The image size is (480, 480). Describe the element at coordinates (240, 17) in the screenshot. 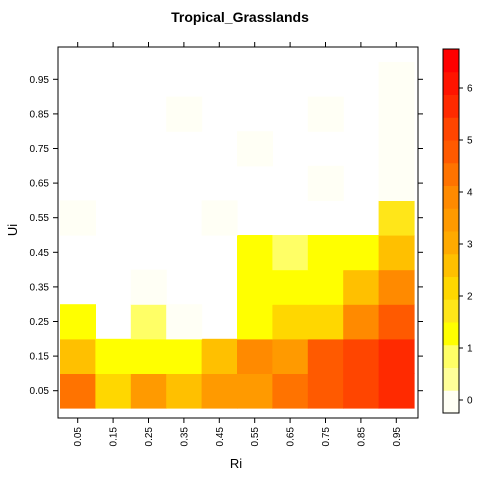

I see `chart-title: Tropical_Grasslands` at that location.